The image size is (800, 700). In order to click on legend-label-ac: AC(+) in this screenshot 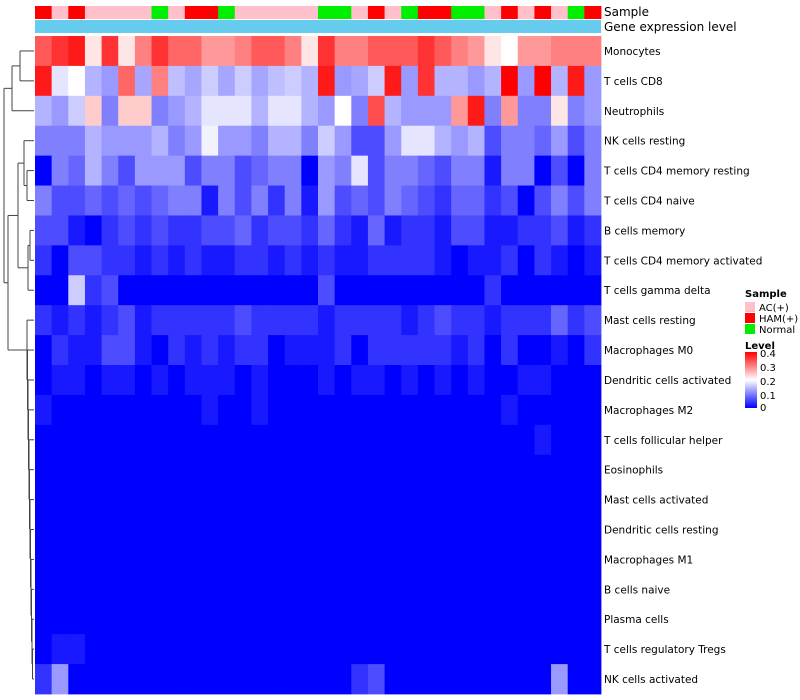, I will do `click(774, 308)`.